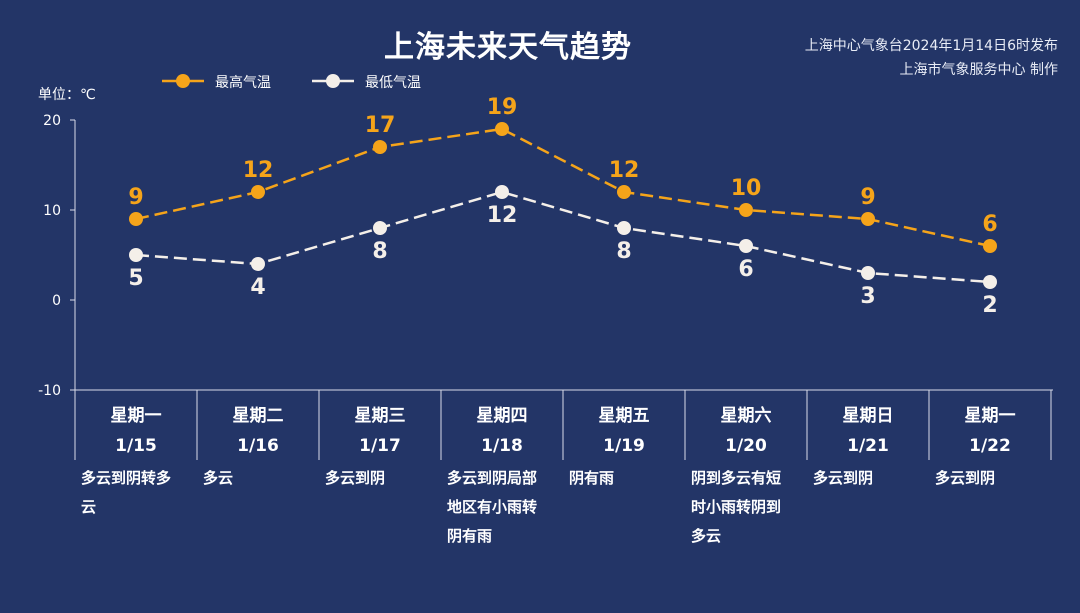 Image resolution: width=1080 pixels, height=613 pixels. I want to click on data-label-low: 6, so click(745, 269).